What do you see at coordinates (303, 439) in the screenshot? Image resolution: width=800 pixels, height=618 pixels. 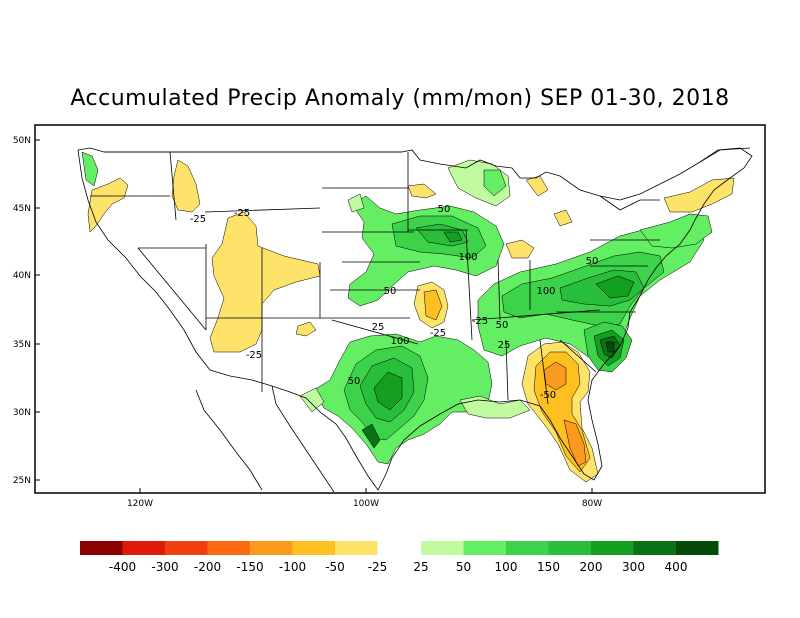 I see `mexico-mainland` at bounding box center [303, 439].